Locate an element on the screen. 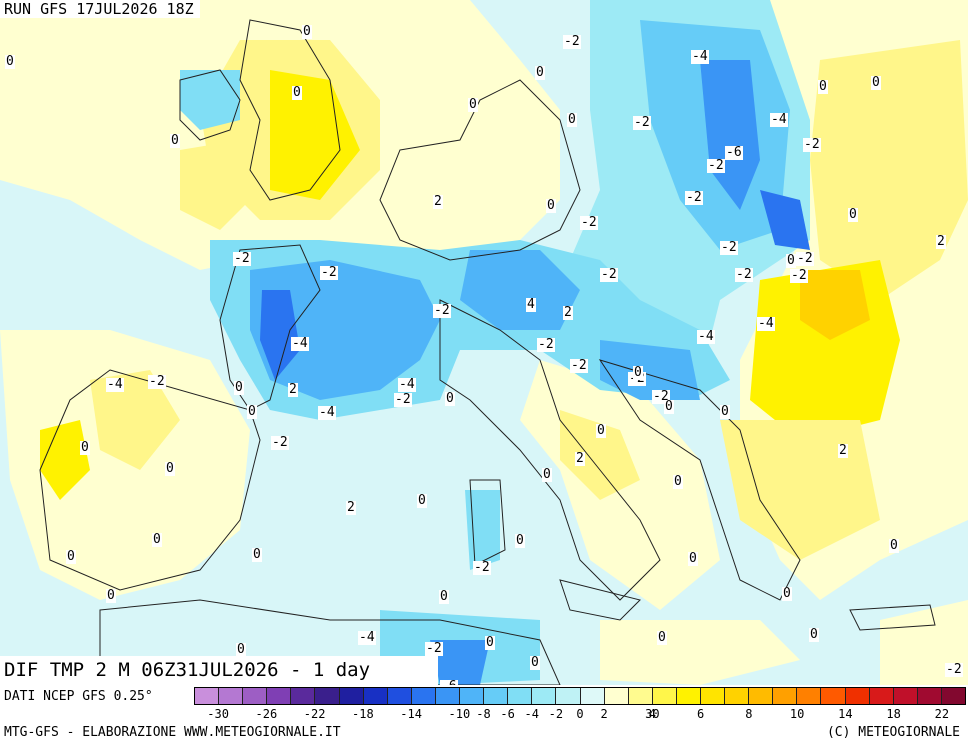  scale-tick-label: 0 is located at coordinates (580, 714).